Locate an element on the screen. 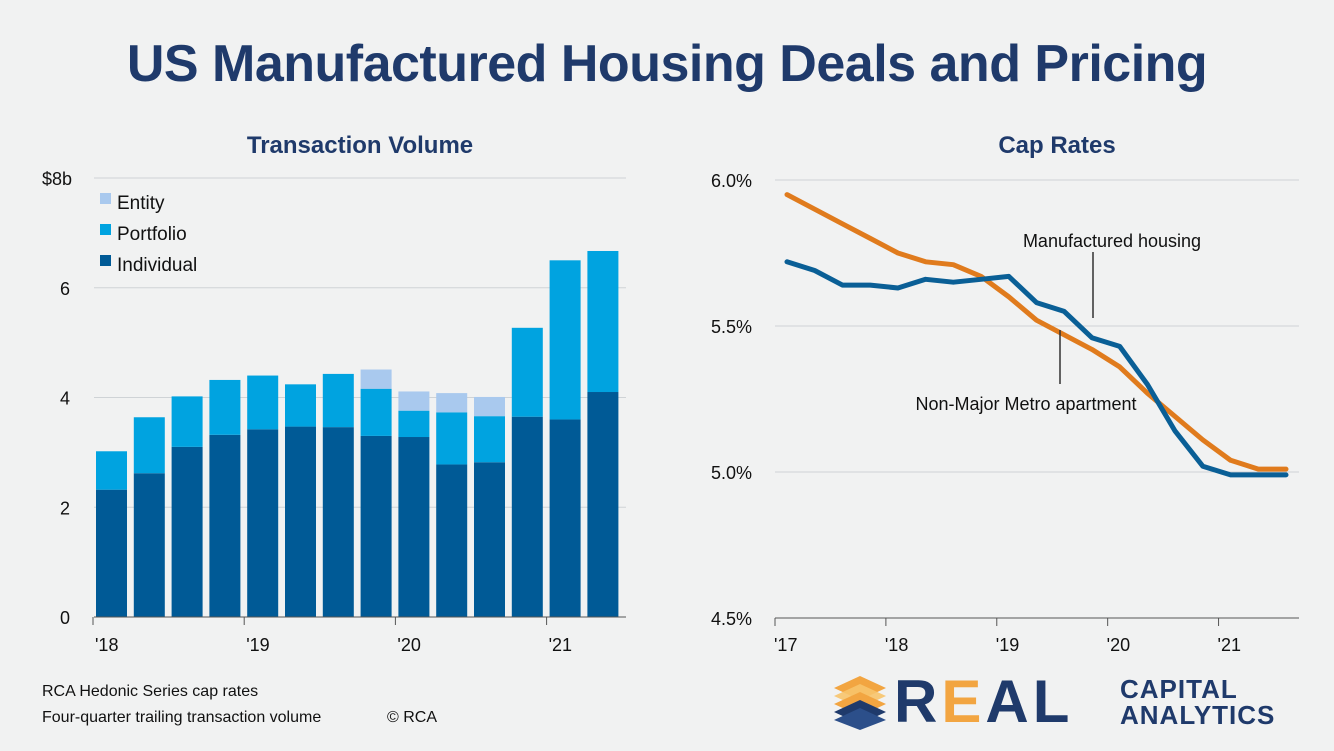 Image resolution: width=1334 pixels, height=751 pixels. volume-x-tick-label: '19 is located at coordinates (257, 645).